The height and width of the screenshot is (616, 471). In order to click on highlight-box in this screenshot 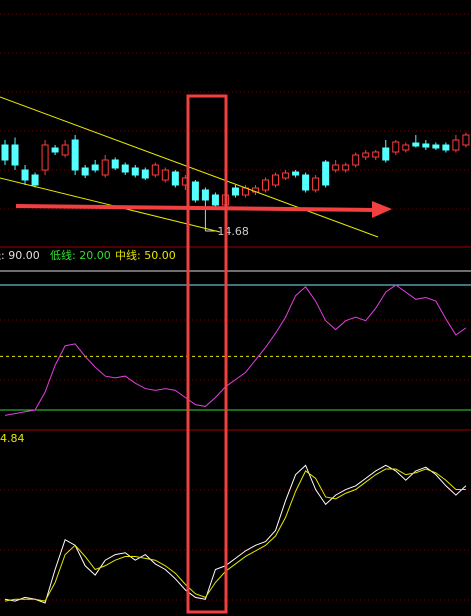, I will do `click(207, 354)`.